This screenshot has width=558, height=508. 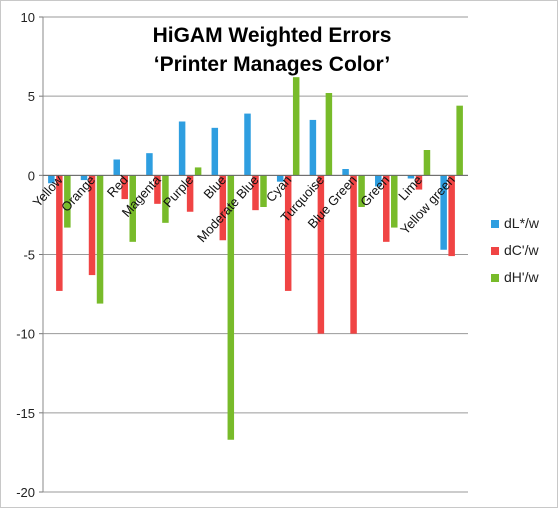 What do you see at coordinates (522, 223) in the screenshot?
I see `legend-label: dL*/w` at bounding box center [522, 223].